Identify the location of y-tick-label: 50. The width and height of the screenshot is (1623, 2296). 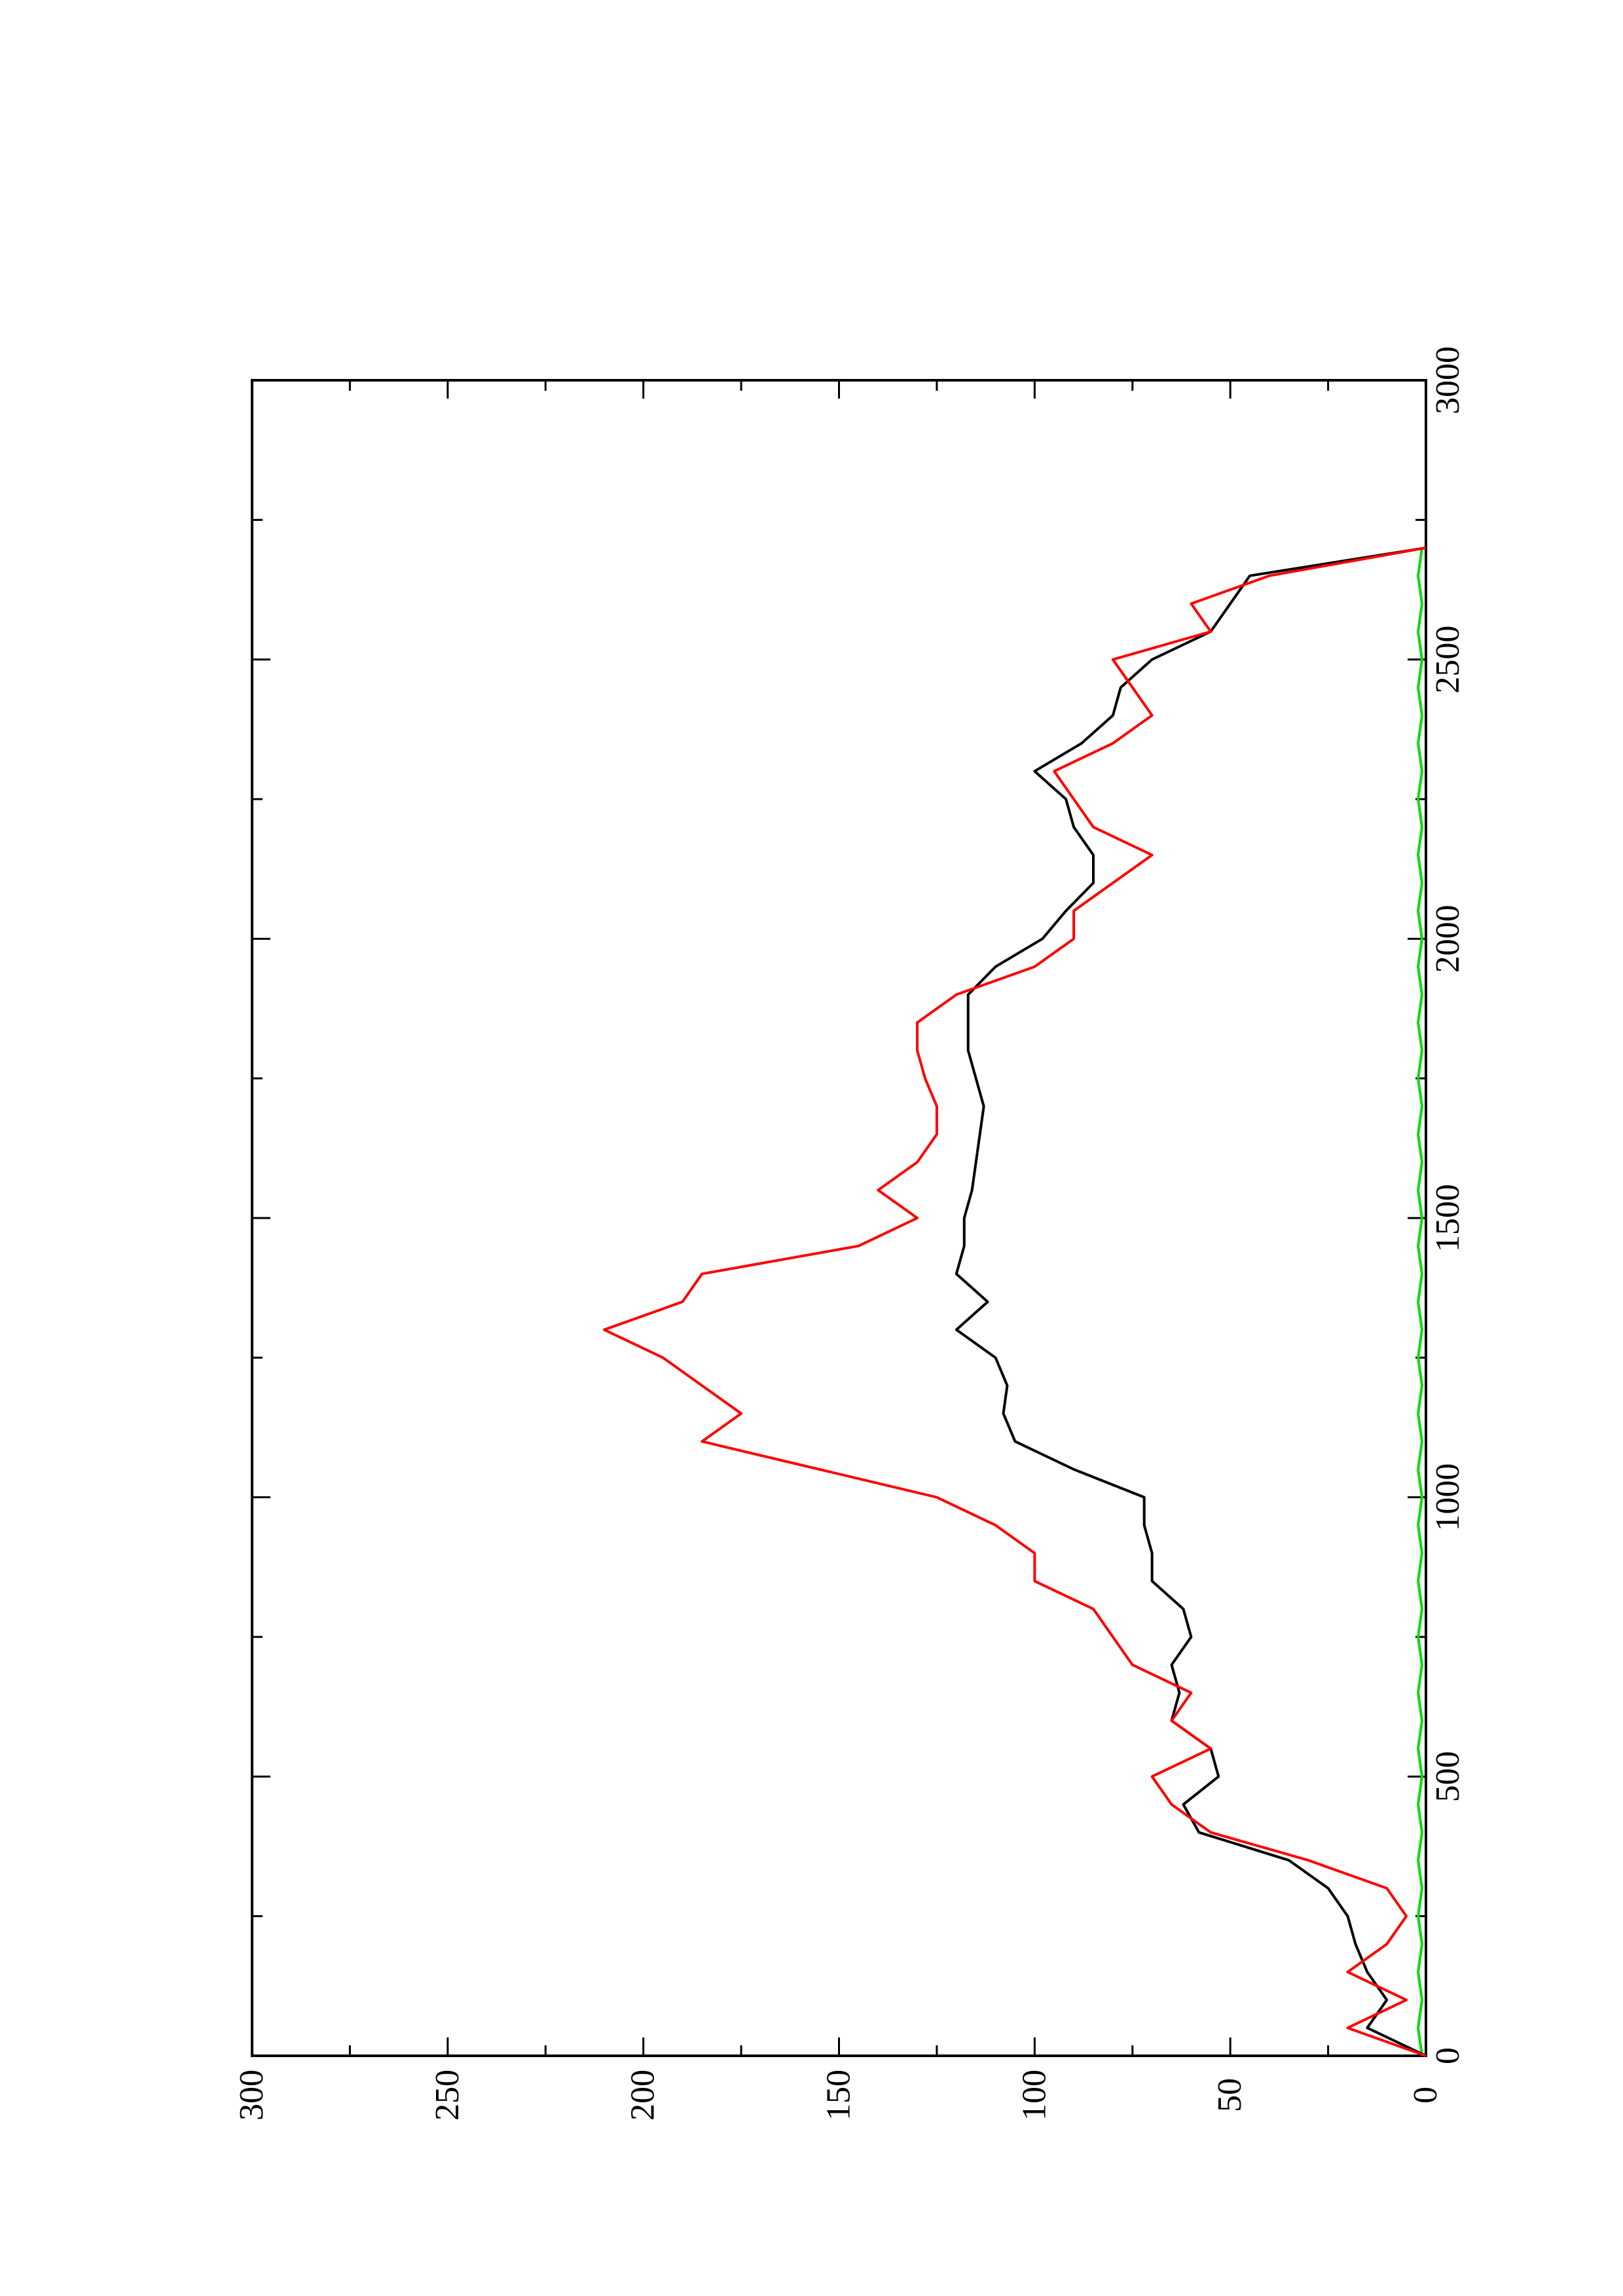
(1230, 2095).